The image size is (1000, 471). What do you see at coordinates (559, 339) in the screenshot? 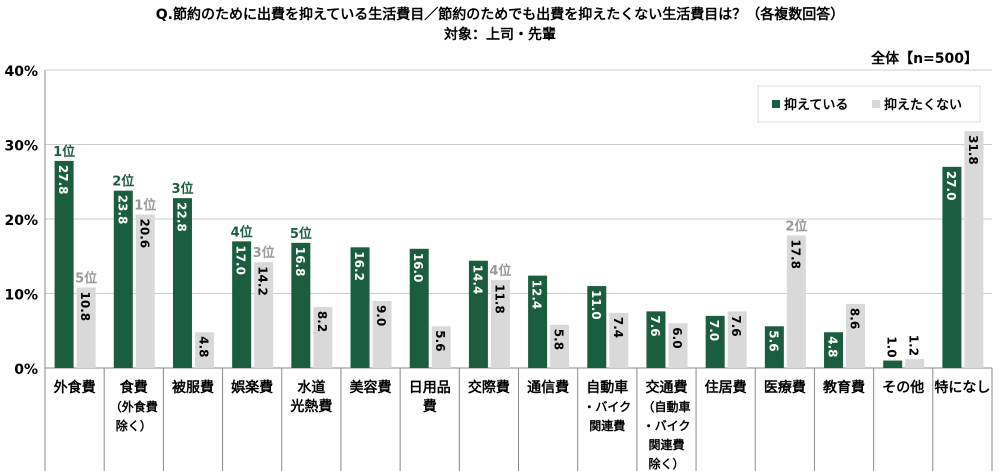
I see `data-label: 5.8` at bounding box center [559, 339].